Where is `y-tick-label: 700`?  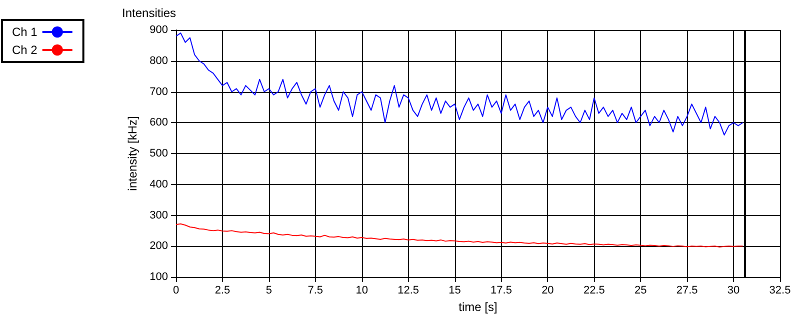
y-tick-label: 700 is located at coordinates (159, 92).